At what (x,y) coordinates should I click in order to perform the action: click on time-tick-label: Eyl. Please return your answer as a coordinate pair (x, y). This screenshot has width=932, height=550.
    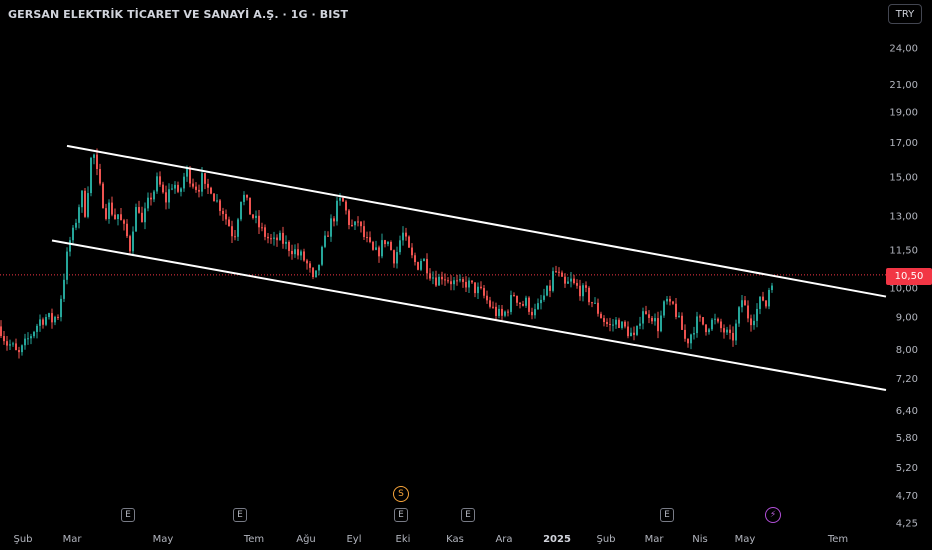
    Looking at the image, I should click on (353, 539).